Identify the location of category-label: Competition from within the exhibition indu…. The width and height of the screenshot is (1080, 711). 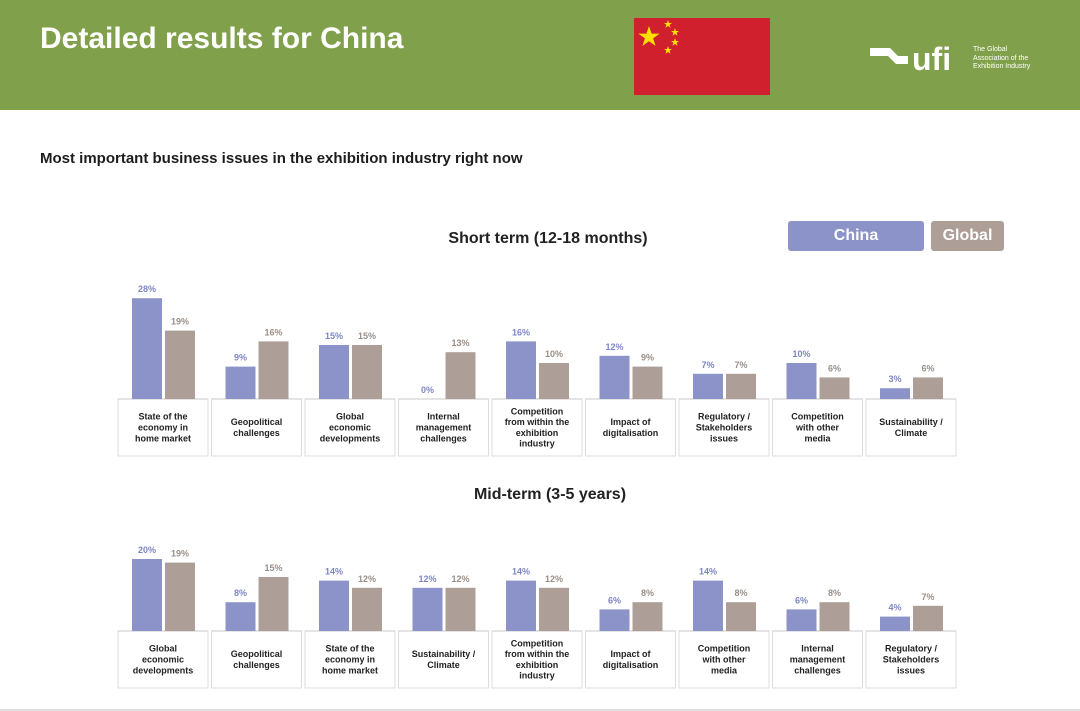
(537, 659).